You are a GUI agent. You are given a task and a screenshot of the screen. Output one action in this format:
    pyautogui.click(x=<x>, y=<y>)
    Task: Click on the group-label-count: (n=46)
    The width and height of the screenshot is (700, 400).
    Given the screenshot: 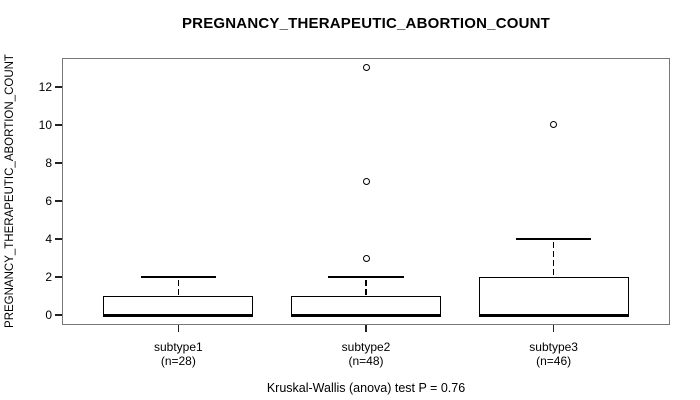 What is the action you would take?
    pyautogui.click(x=554, y=360)
    